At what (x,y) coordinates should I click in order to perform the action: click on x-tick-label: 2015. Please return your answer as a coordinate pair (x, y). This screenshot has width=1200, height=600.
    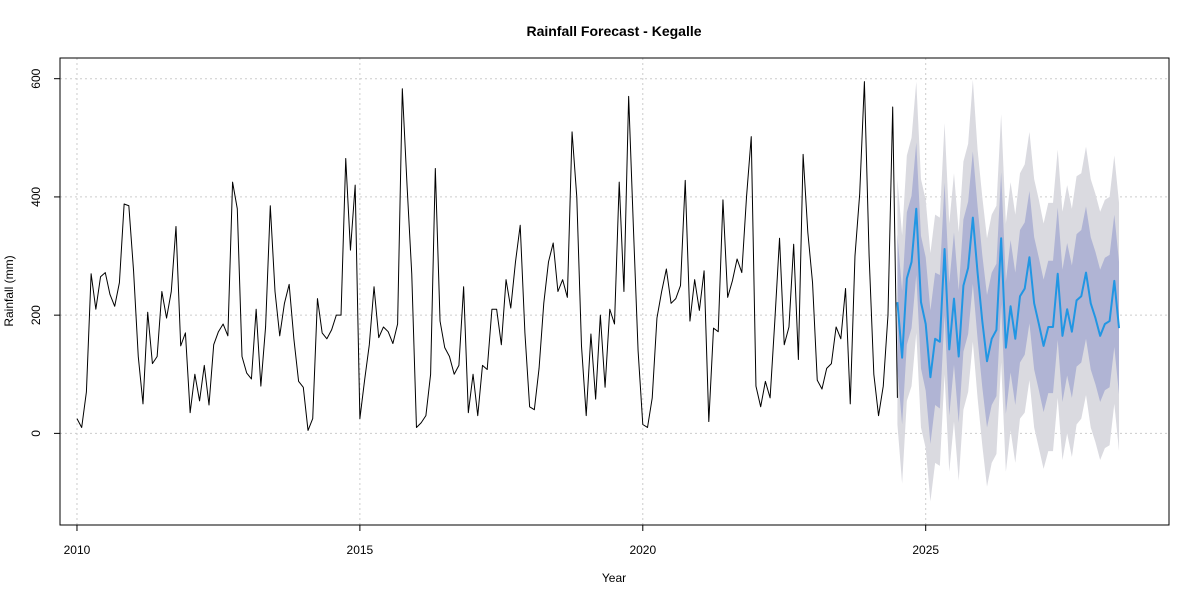
    Looking at the image, I should click on (360, 550).